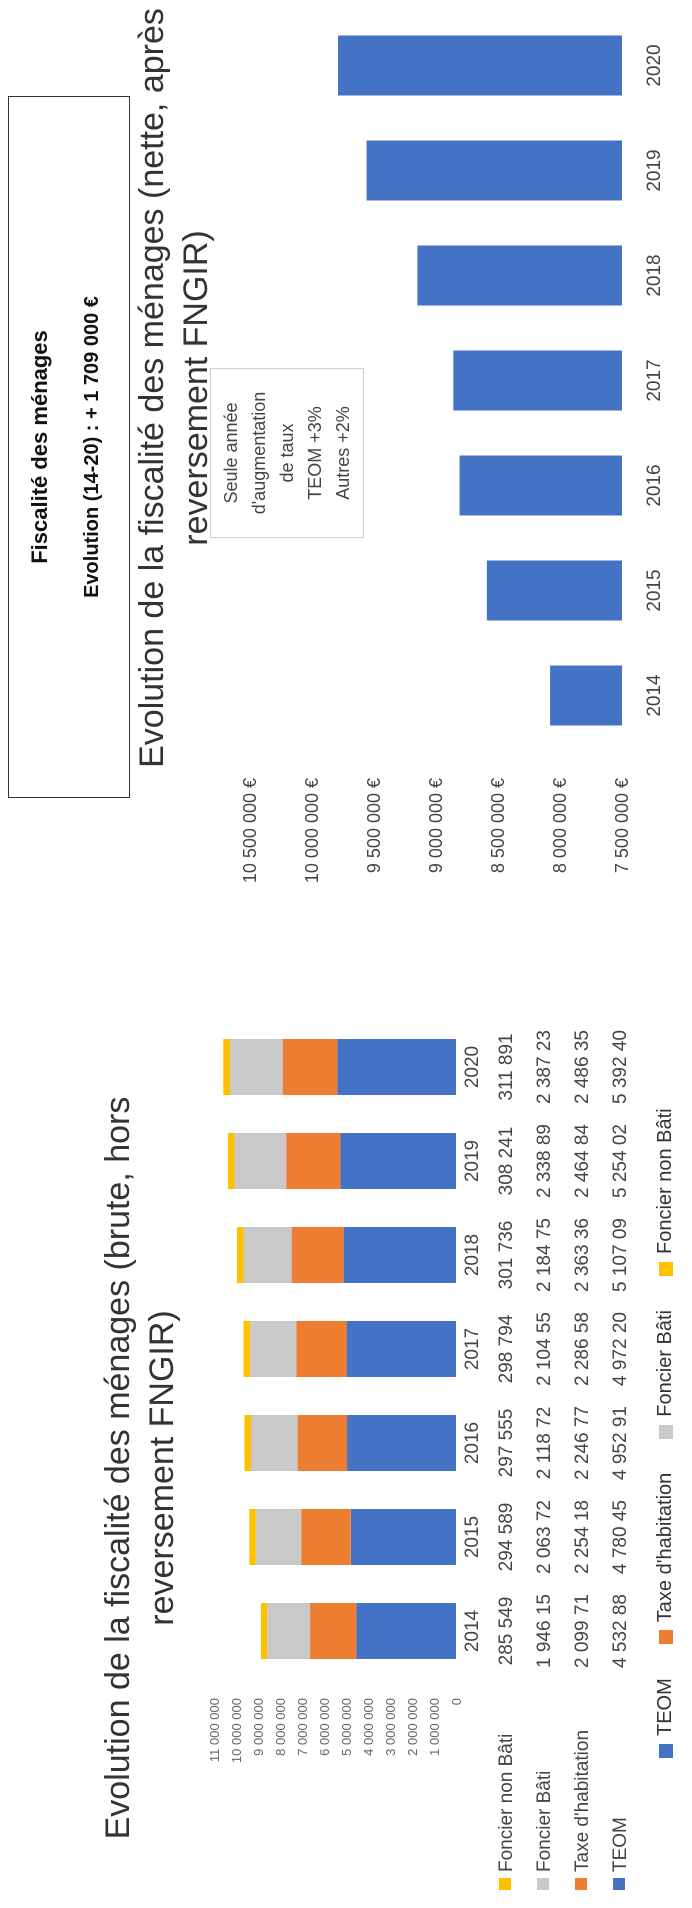  What do you see at coordinates (214, 1730) in the screenshot?
I see `y-tick-label: 11 000 000` at bounding box center [214, 1730].